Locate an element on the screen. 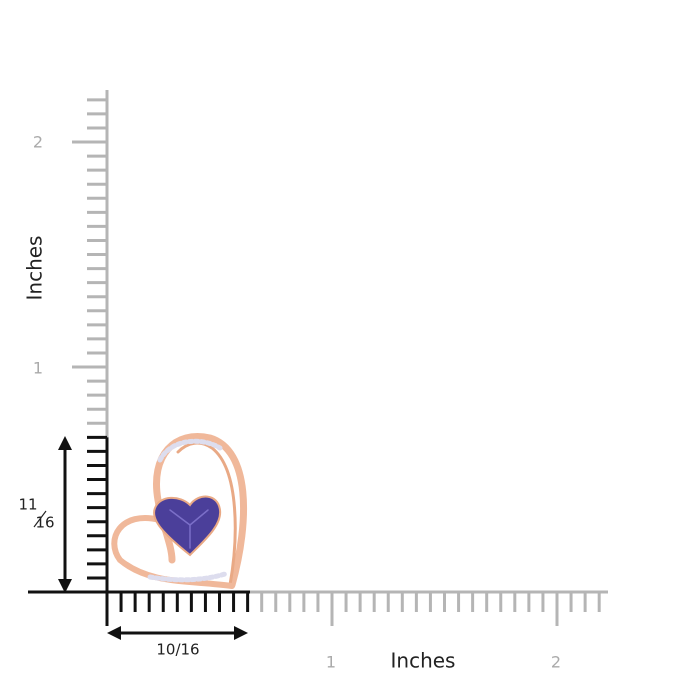 The image size is (700, 700). pendant is located at coordinates (179, 511).